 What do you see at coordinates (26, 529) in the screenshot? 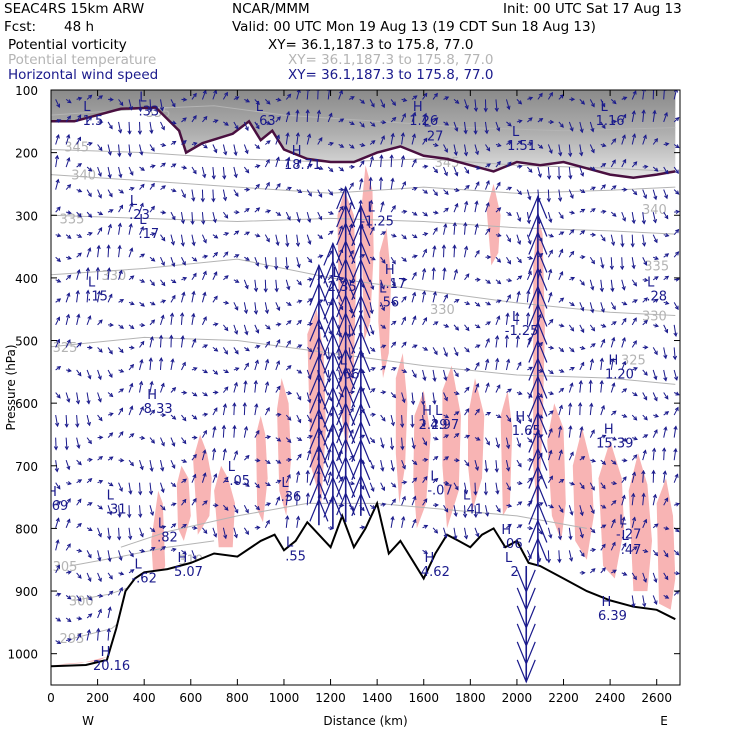
I see `y-tick-label: 800` at bounding box center [26, 529].